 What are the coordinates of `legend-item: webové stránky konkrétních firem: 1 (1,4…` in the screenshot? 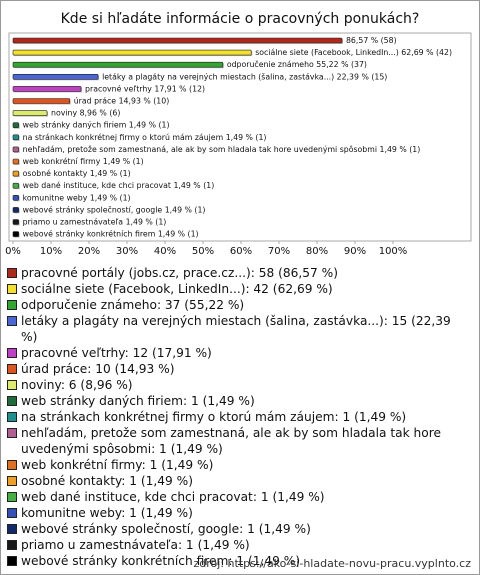 It's located at (238, 561).